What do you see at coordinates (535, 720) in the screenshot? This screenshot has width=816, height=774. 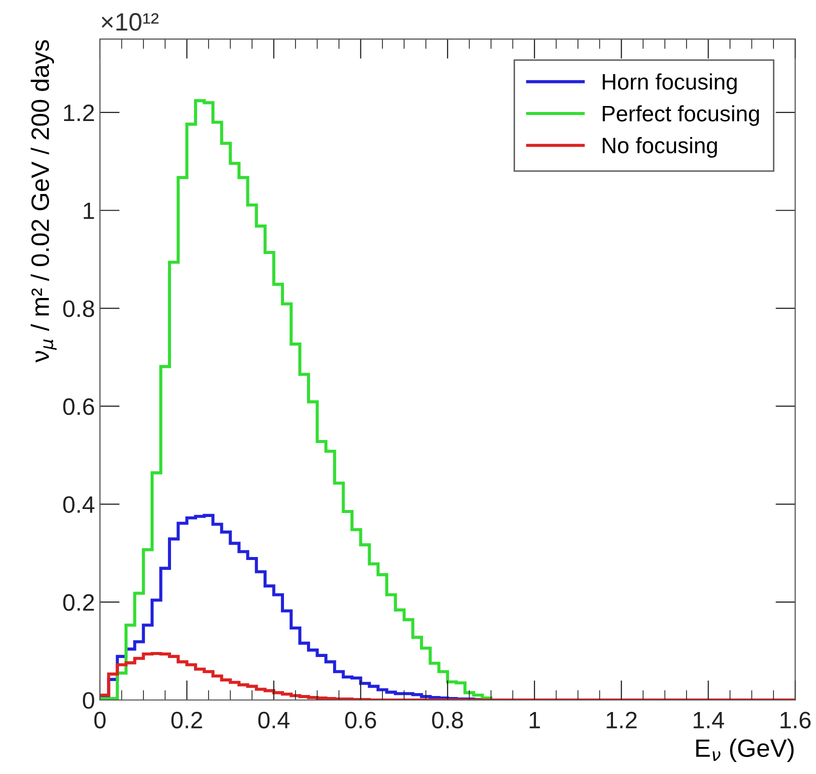 I see `x-tick-label: 1` at bounding box center [535, 720].